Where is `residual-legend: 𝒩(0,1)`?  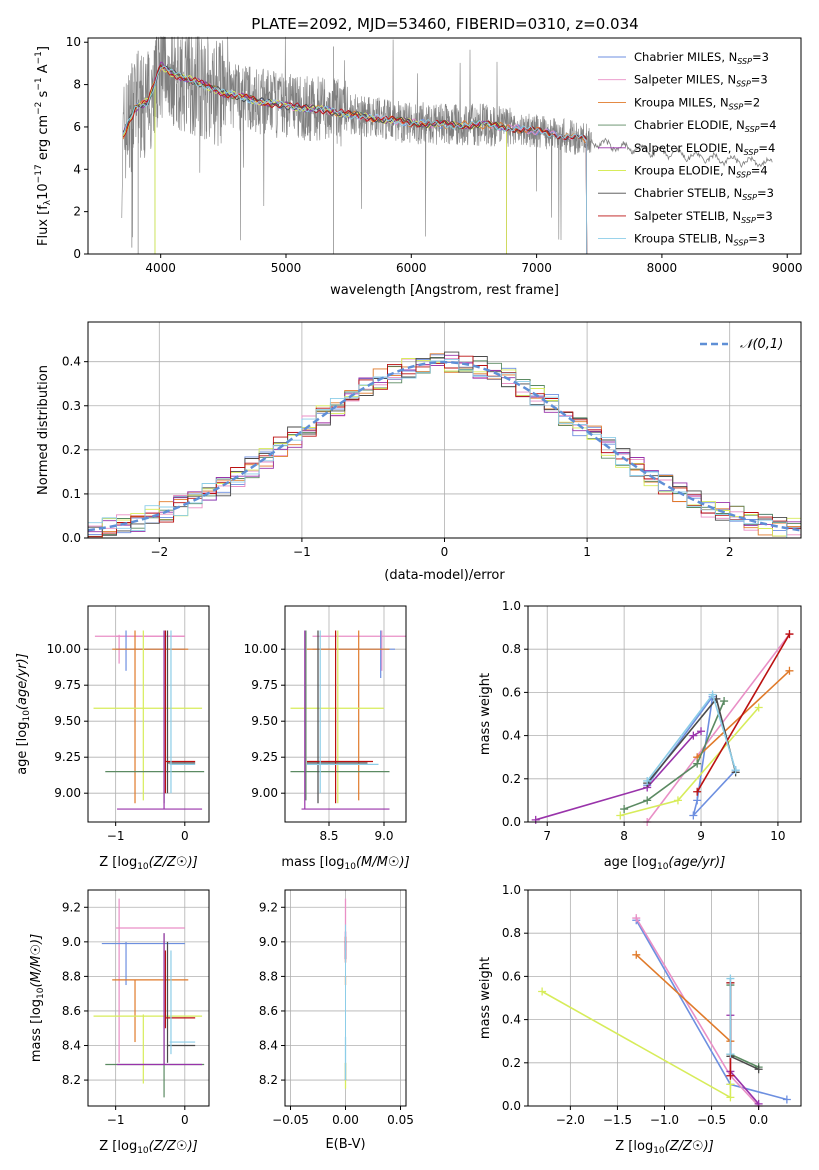
residual-legend: 𝒩(0,1) is located at coordinates (741, 344).